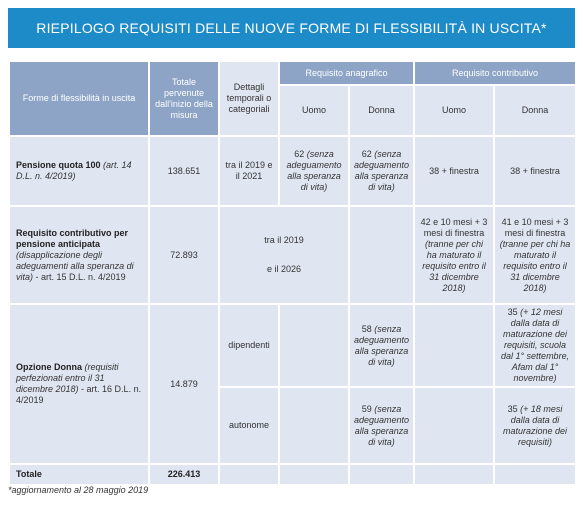 The height and width of the screenshot is (505, 583). I want to click on cell-title: Opzione Donna, so click(49, 367).